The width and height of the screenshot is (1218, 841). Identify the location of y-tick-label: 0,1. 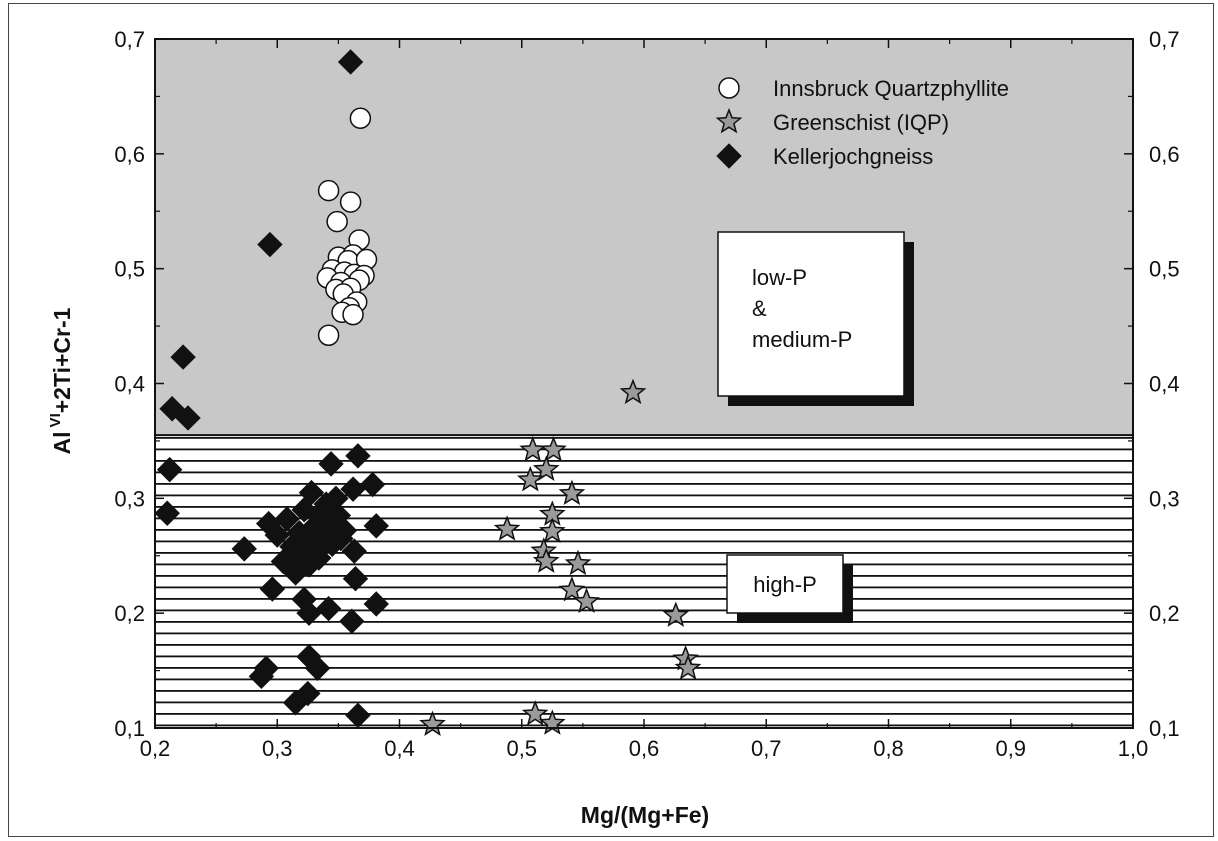
(129, 728).